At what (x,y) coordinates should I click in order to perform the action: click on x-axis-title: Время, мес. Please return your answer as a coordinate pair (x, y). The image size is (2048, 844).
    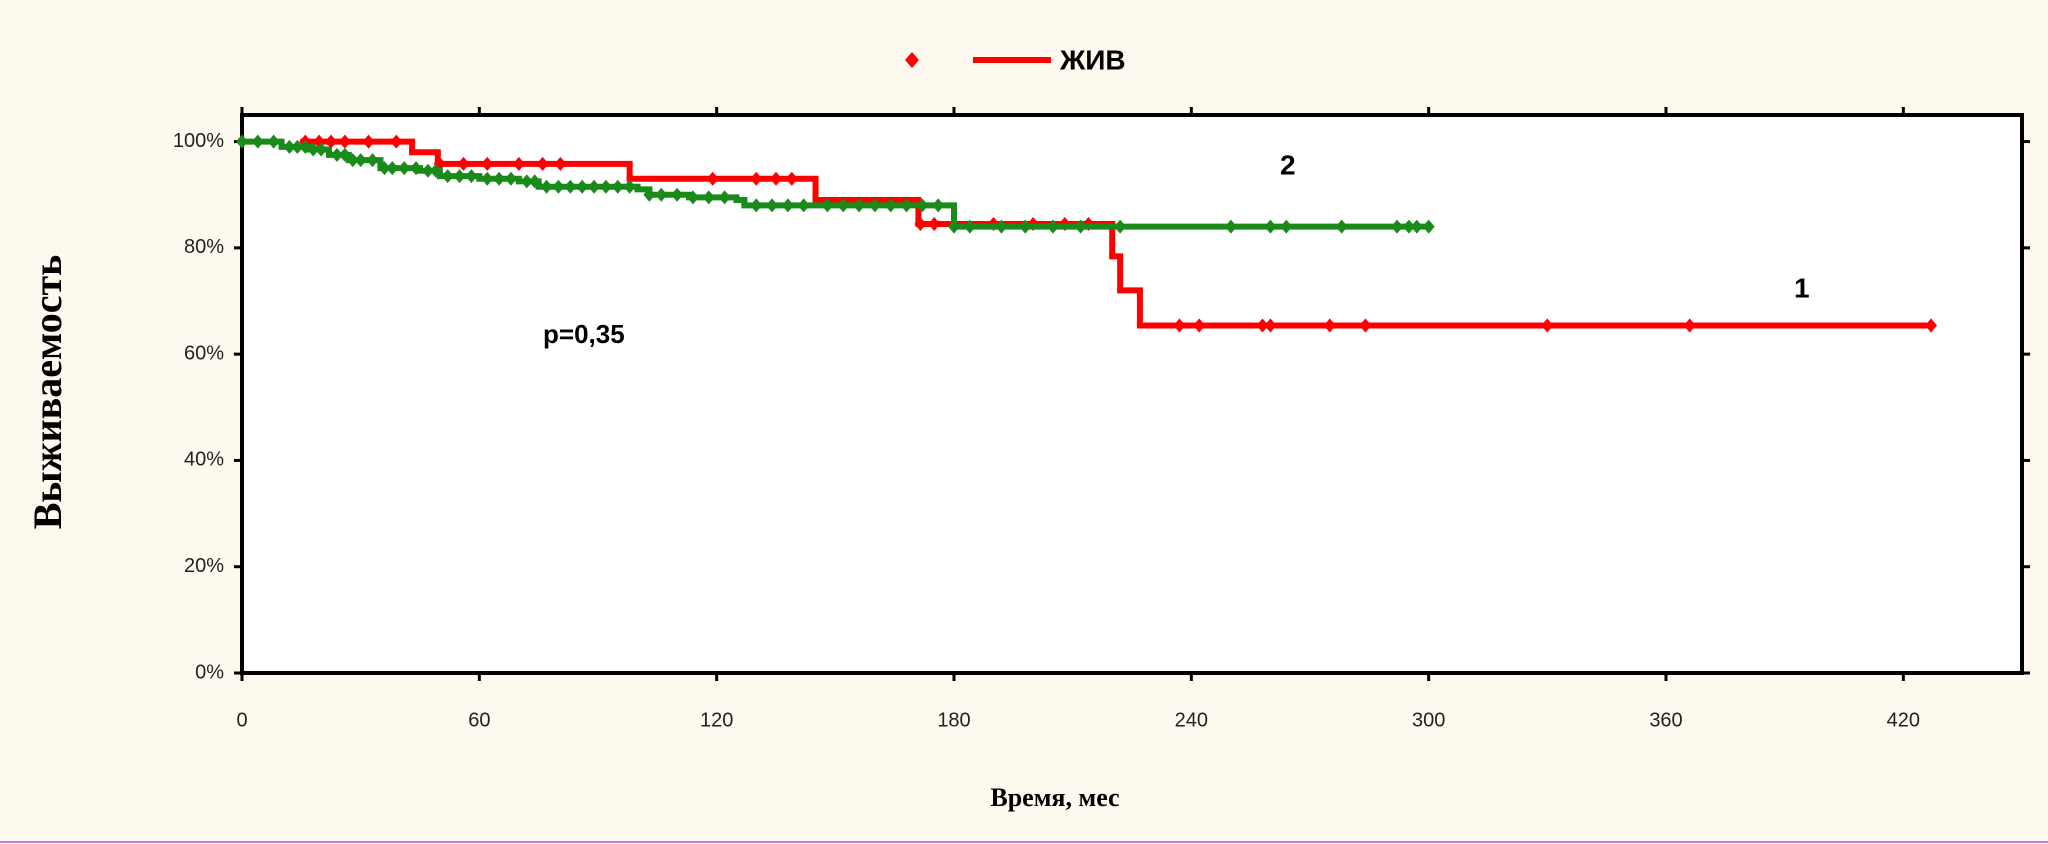
    Looking at the image, I should click on (1054, 797).